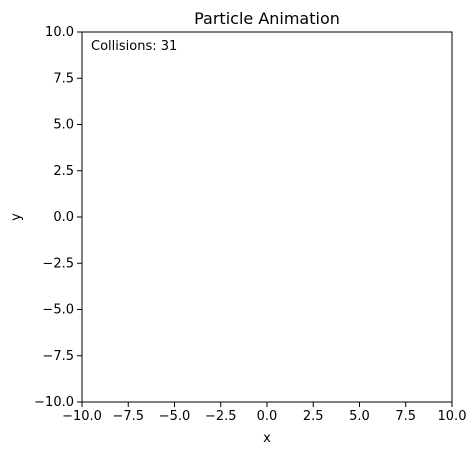 The width and height of the screenshot is (476, 459). What do you see at coordinates (452, 416) in the screenshot?
I see `x-tick-label: 10.0` at bounding box center [452, 416].